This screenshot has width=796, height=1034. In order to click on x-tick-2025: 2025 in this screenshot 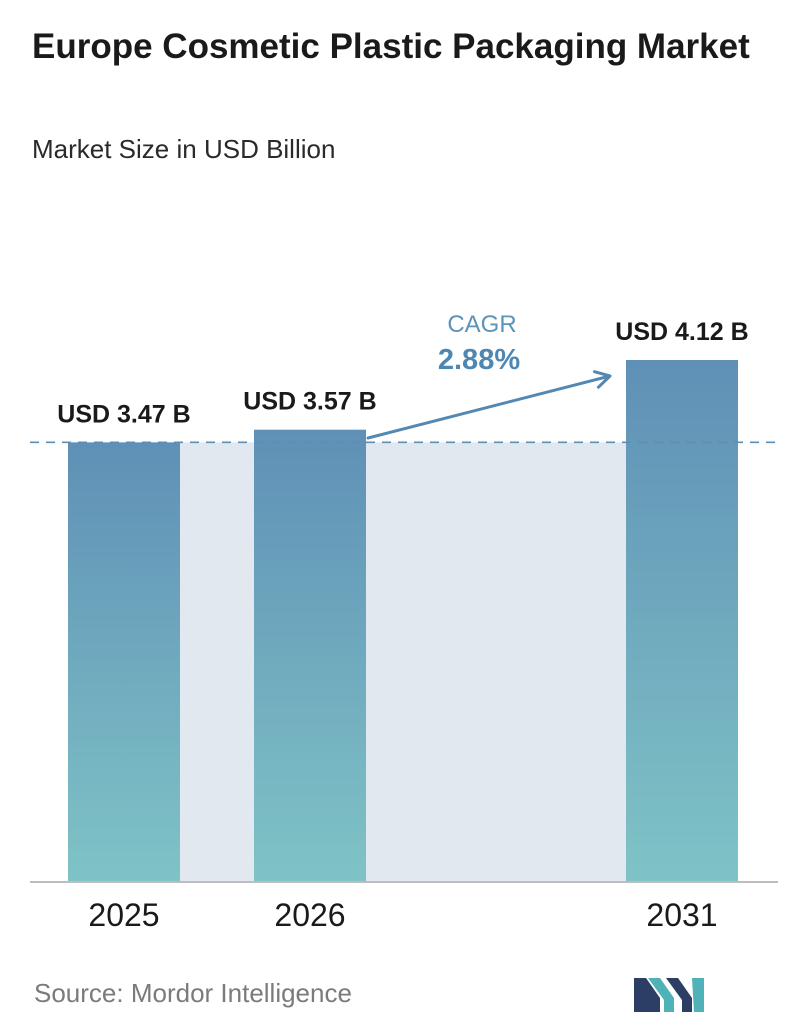, I will do `click(123, 915)`.